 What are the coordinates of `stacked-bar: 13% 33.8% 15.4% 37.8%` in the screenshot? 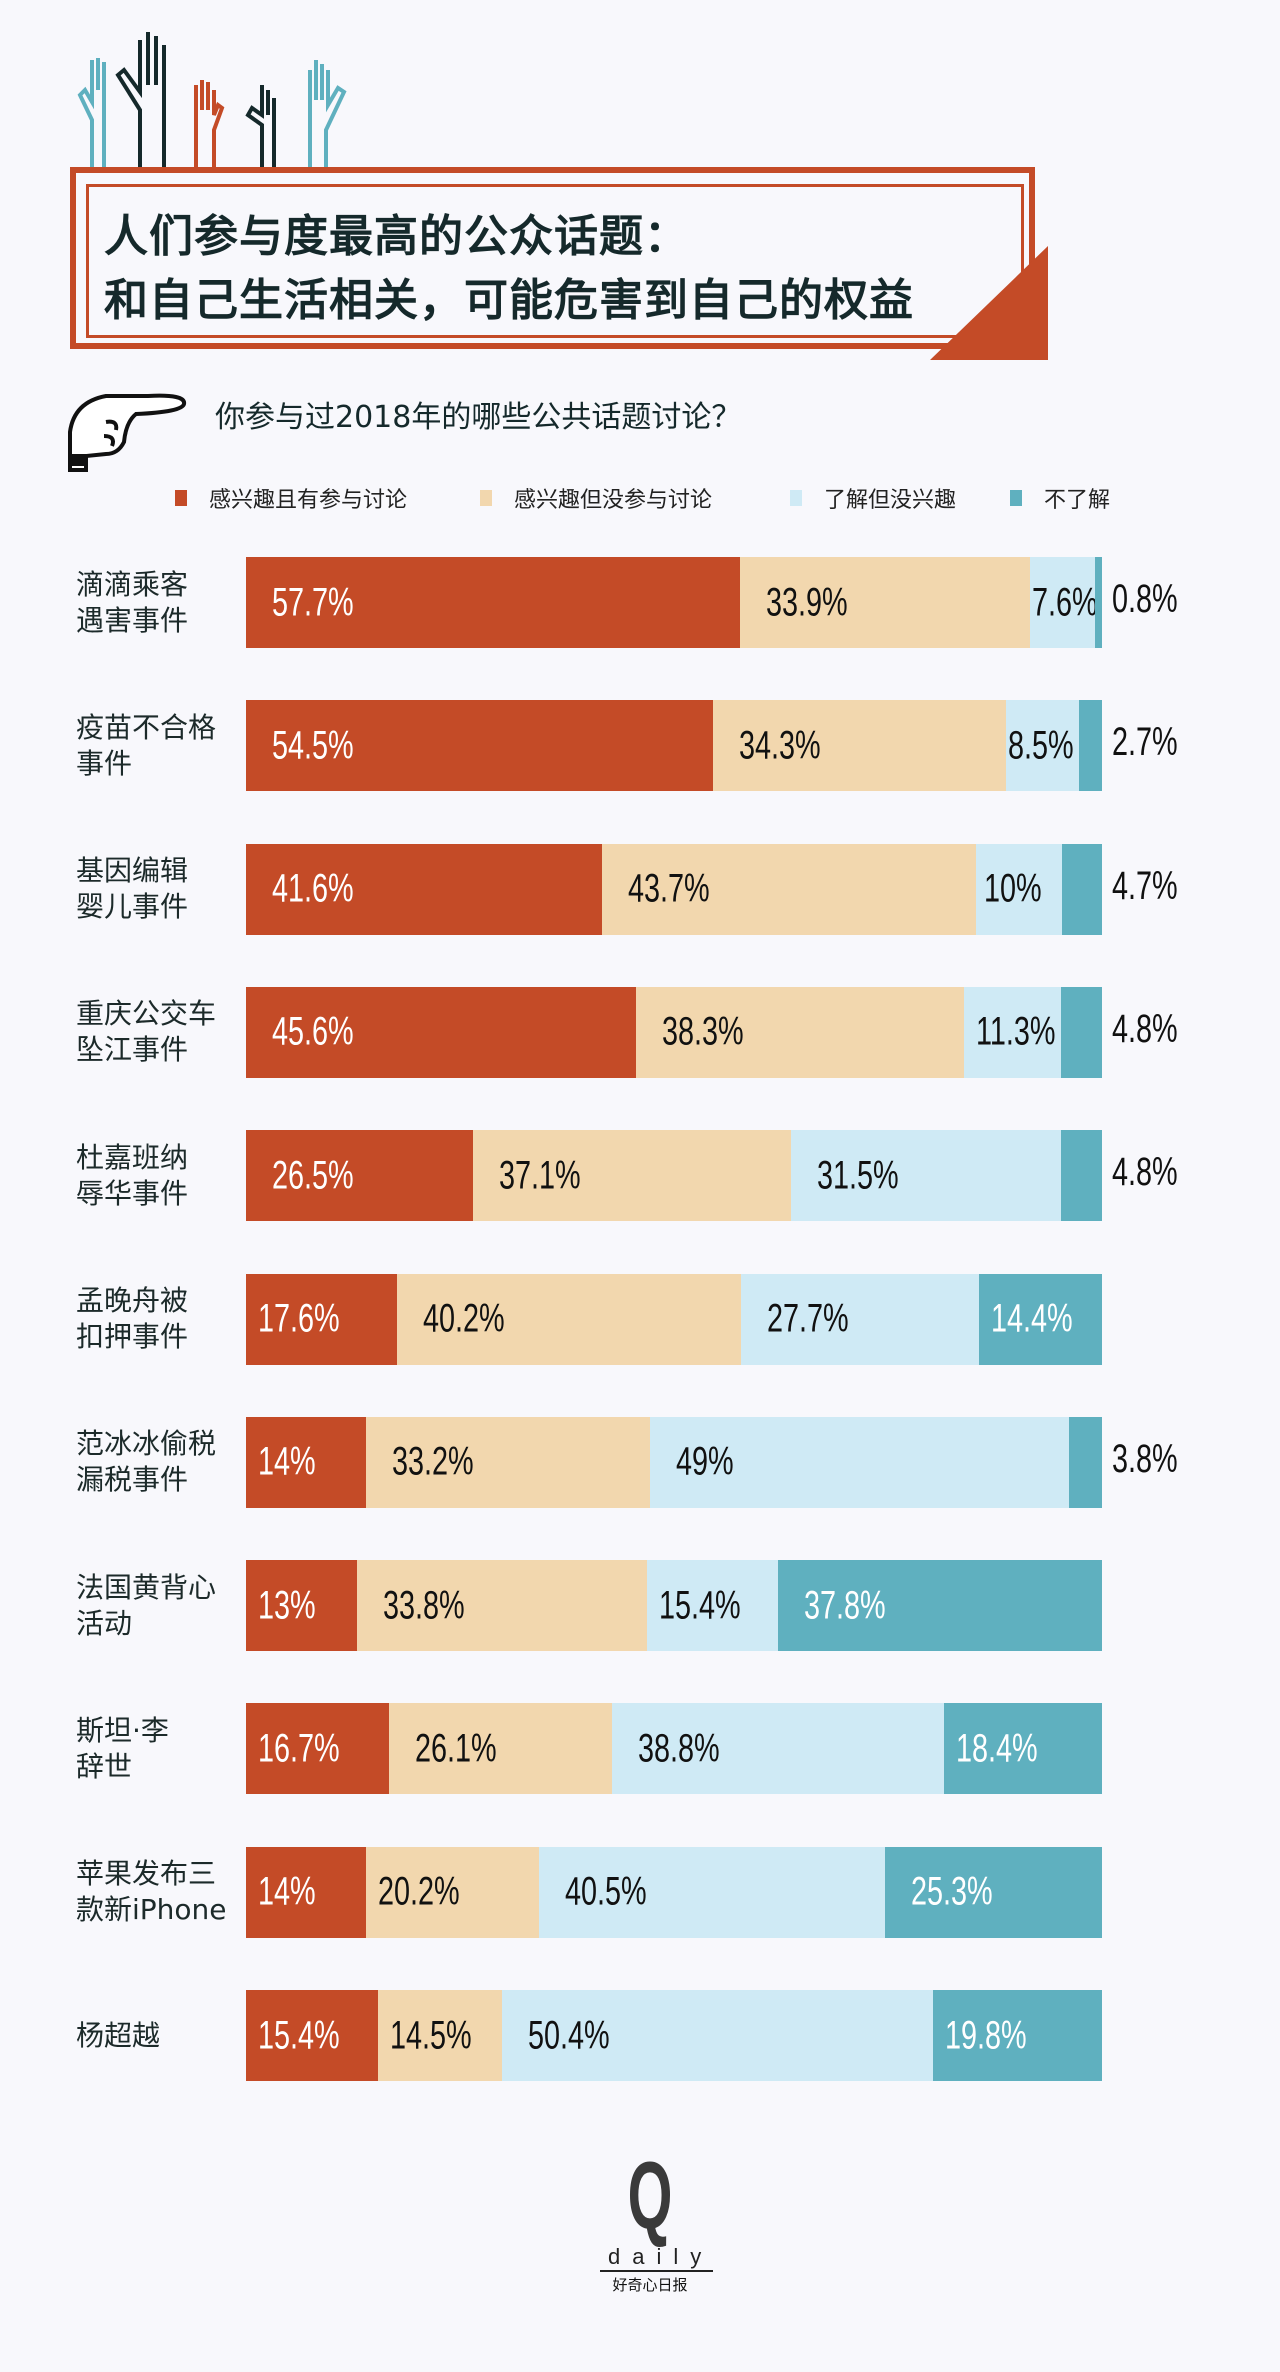 It's located at (674, 1606).